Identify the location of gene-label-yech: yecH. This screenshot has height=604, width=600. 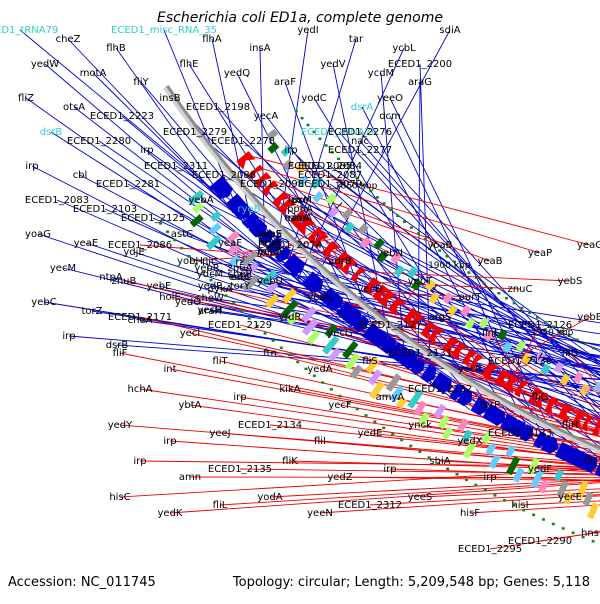
(209, 310).